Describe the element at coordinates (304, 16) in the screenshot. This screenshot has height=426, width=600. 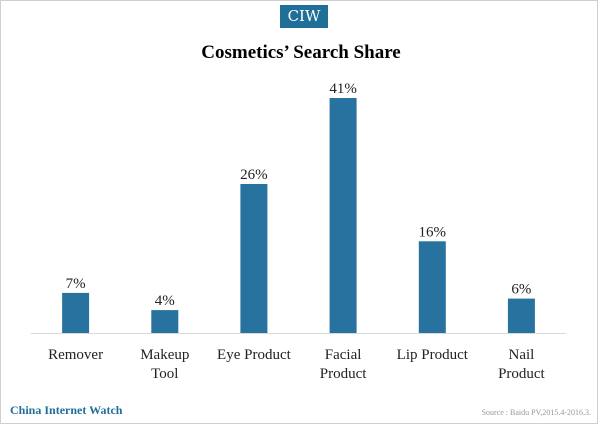
I see `ciw-logo-badge: CIW` at that location.